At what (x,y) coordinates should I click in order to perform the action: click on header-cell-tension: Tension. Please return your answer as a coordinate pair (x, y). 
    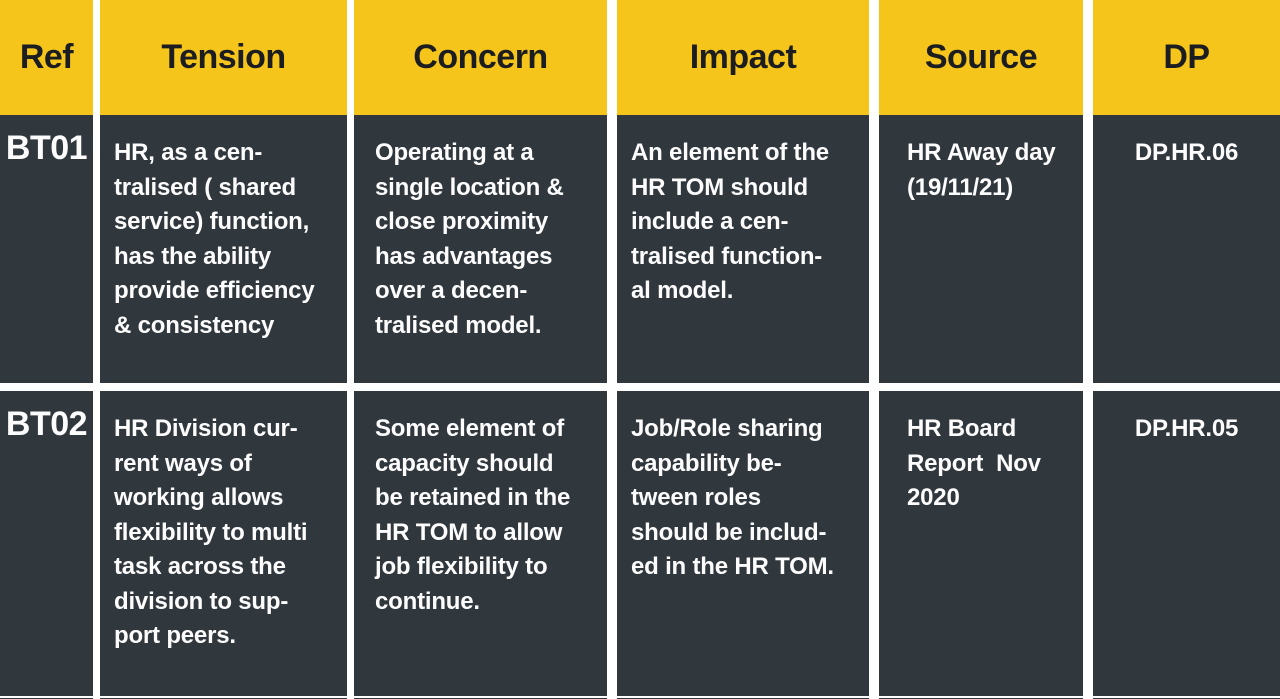
    Looking at the image, I should click on (223, 57).